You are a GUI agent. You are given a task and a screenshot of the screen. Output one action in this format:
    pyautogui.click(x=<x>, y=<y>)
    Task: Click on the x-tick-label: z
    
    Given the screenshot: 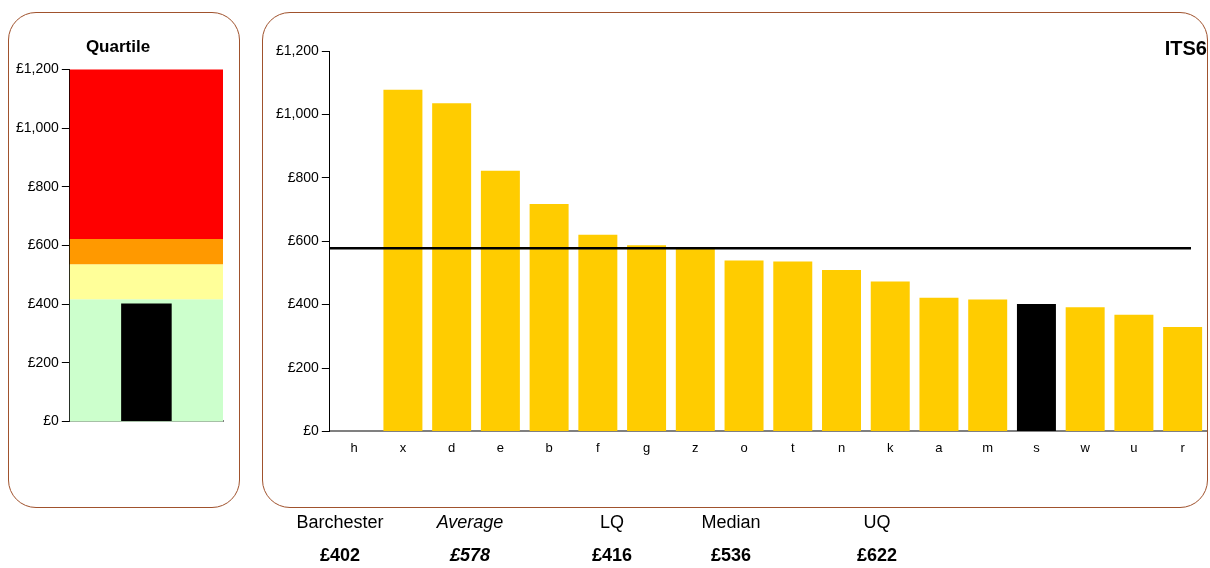 What is the action you would take?
    pyautogui.click(x=695, y=447)
    